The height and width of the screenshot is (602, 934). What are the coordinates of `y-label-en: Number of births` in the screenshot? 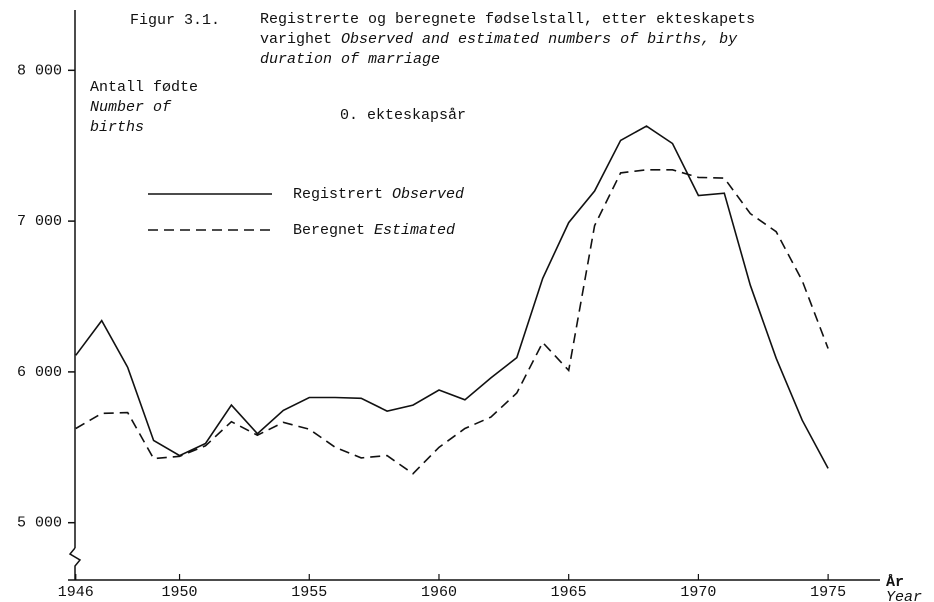 It's located at (131, 117).